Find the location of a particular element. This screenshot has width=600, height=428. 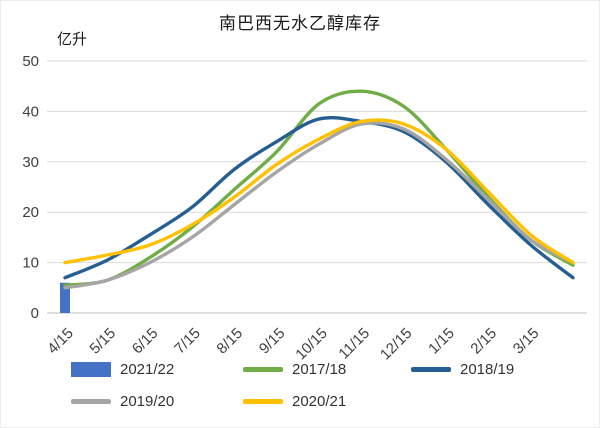

x-tick-label: 3/15 is located at coordinates (526, 341).